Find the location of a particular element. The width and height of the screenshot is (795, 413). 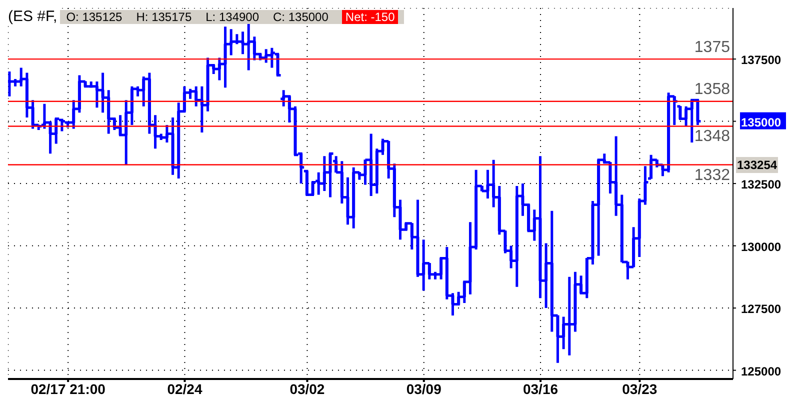

x-tick-label: 03/16 is located at coordinates (540, 388).